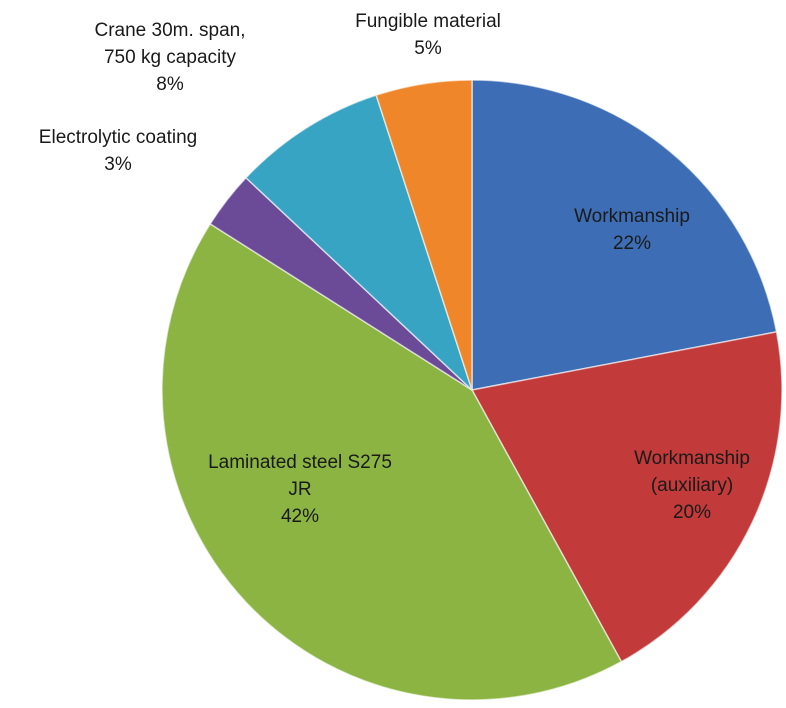 The image size is (786, 708). I want to click on value-label: 22%, so click(632, 243).